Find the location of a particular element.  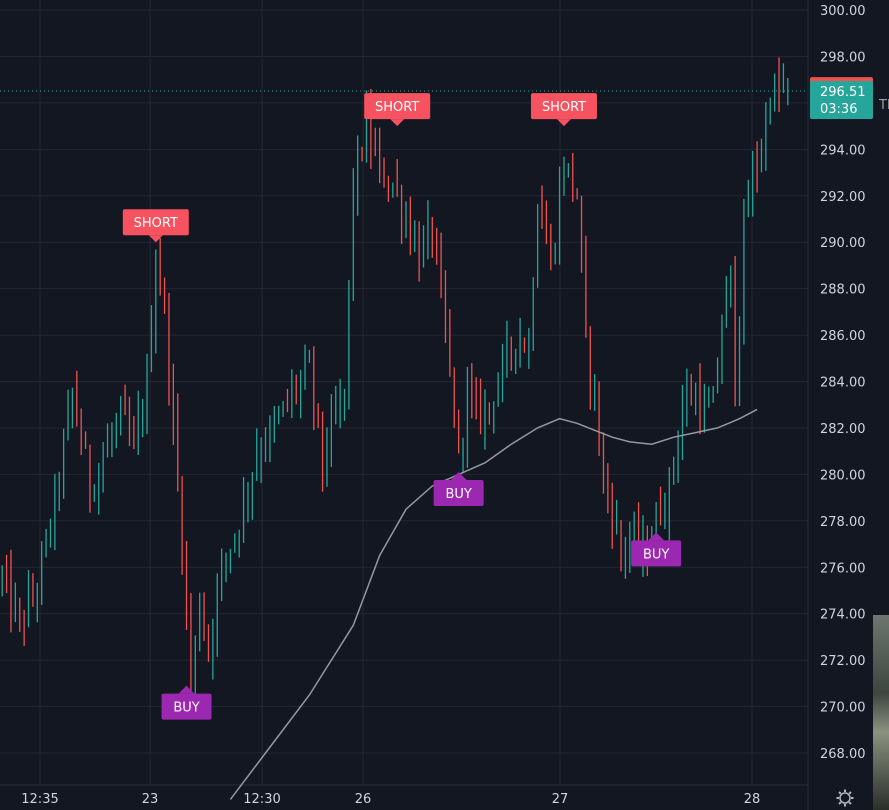

y-tick-label: 272.00 is located at coordinates (843, 661).